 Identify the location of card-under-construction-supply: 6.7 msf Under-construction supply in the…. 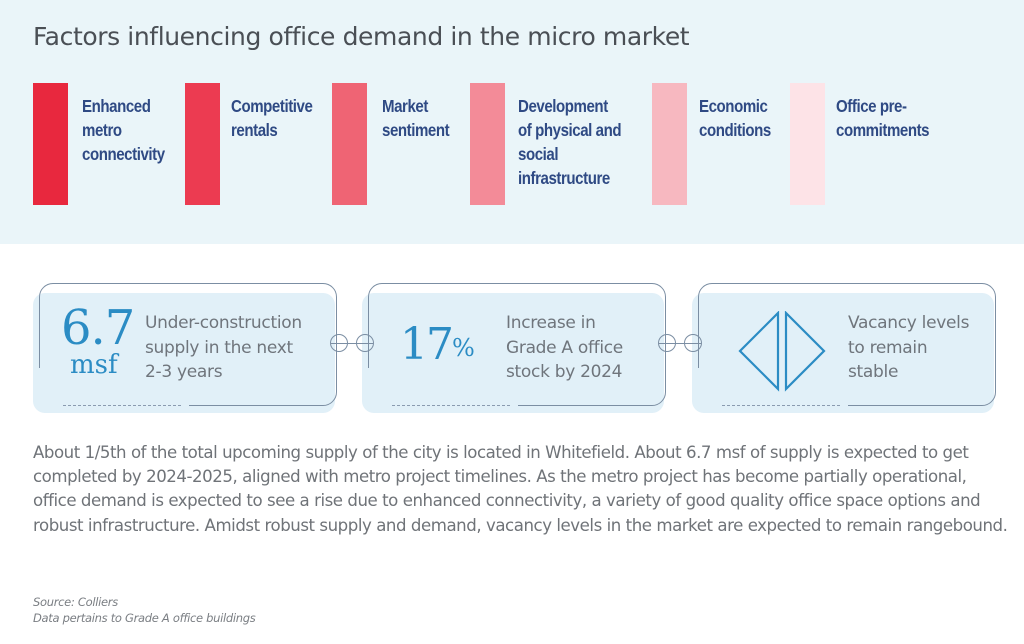
(188, 348).